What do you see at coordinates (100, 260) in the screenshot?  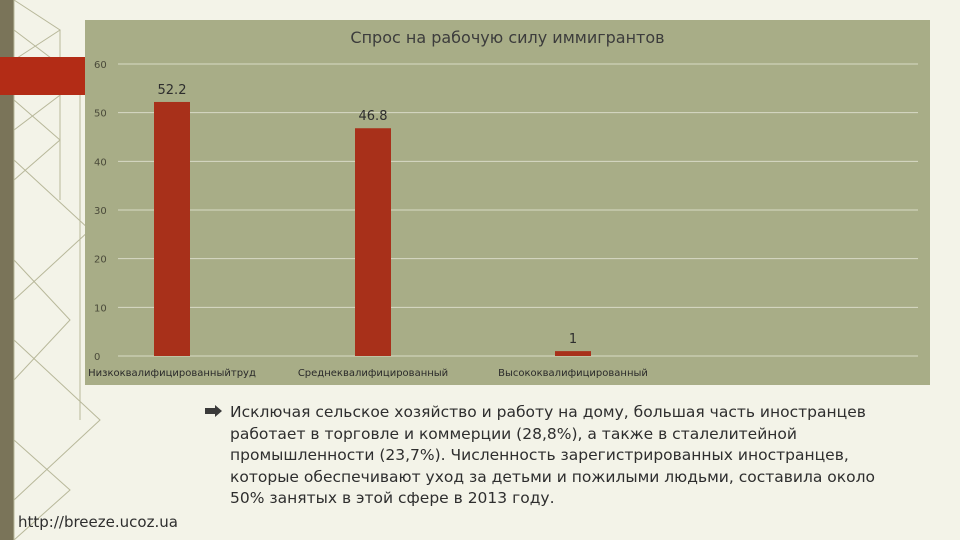 I see `y-tick-label: 20` at bounding box center [100, 260].